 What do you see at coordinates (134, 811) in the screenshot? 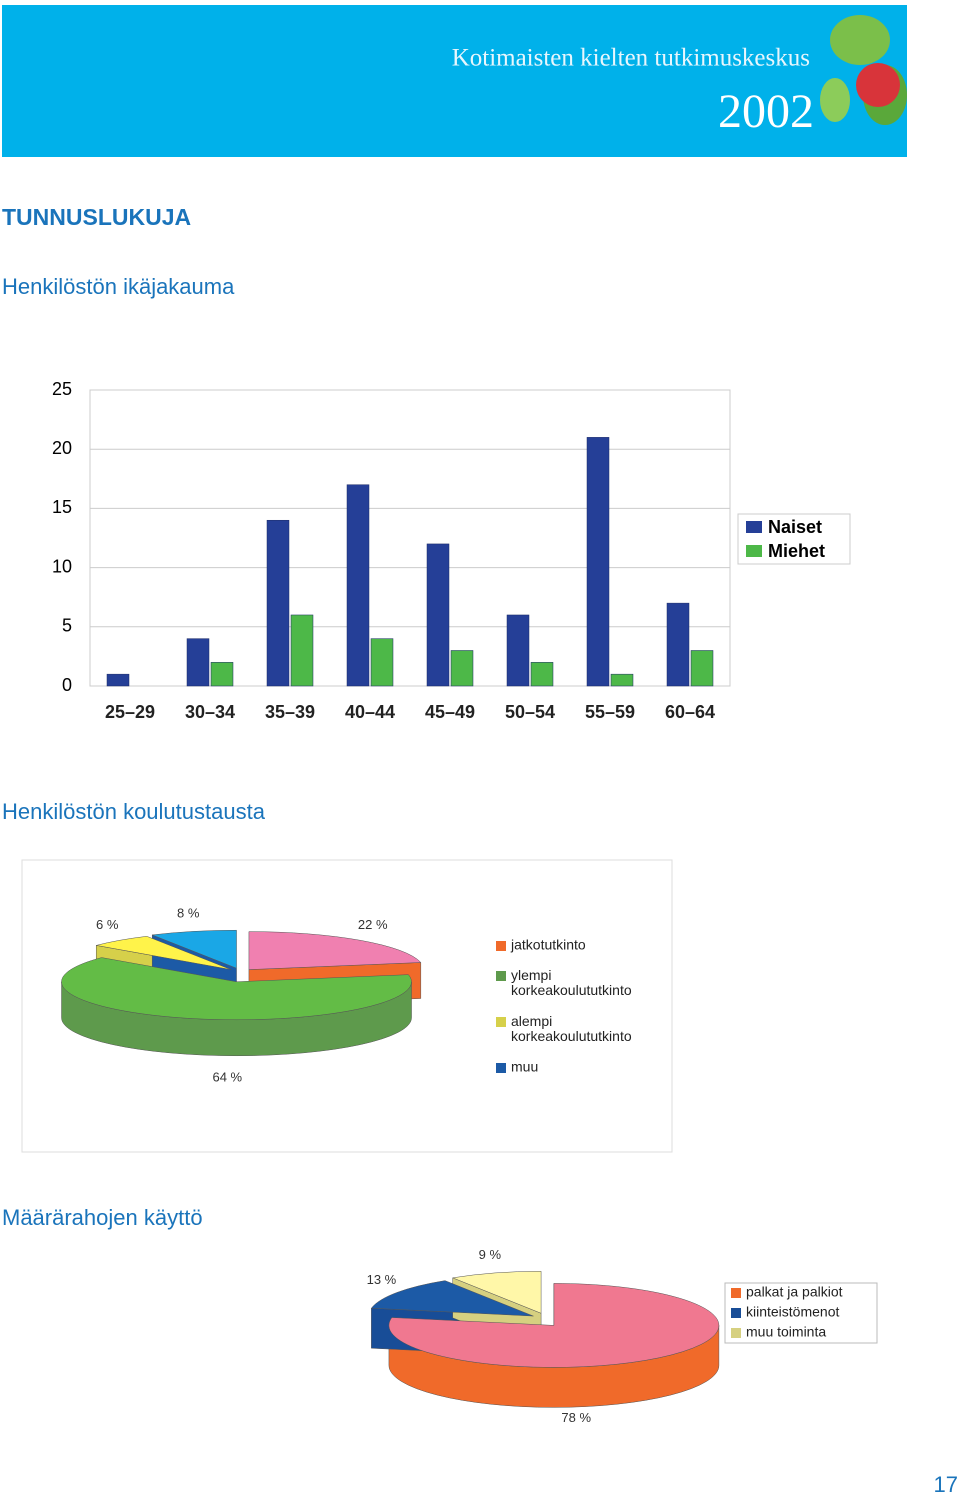
I see `heading: Henkilöstön koulutustausta` at bounding box center [134, 811].